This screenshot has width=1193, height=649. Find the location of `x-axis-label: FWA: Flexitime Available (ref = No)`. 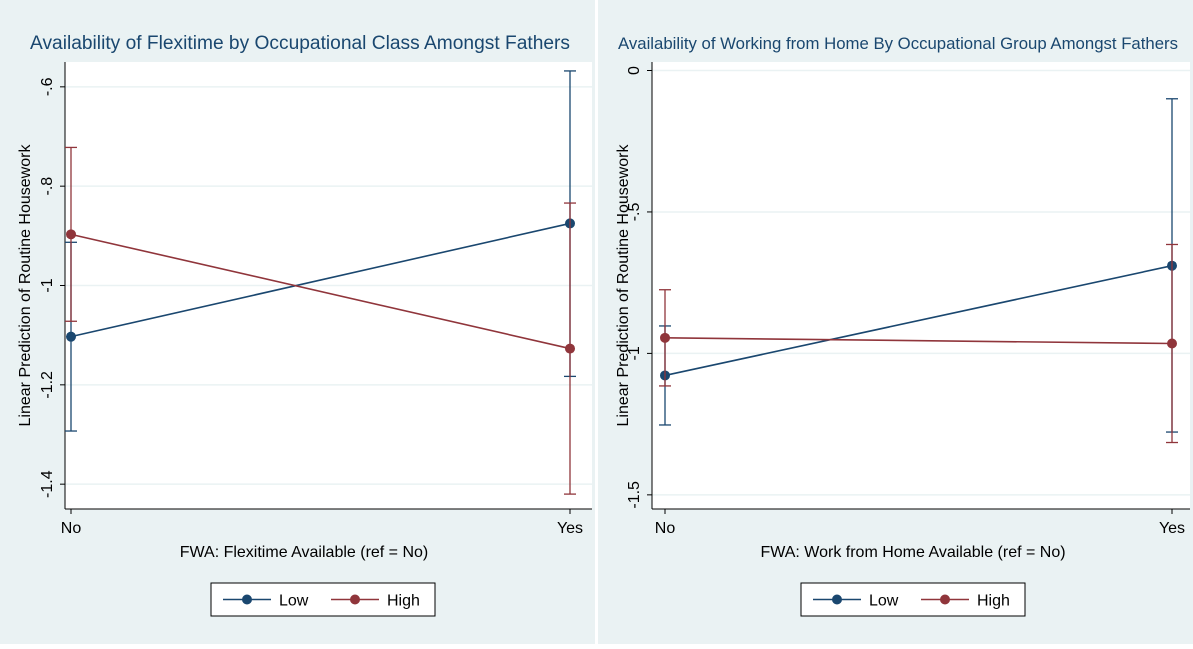

x-axis-label: FWA: Flexitime Available (ref = No) is located at coordinates (304, 552).